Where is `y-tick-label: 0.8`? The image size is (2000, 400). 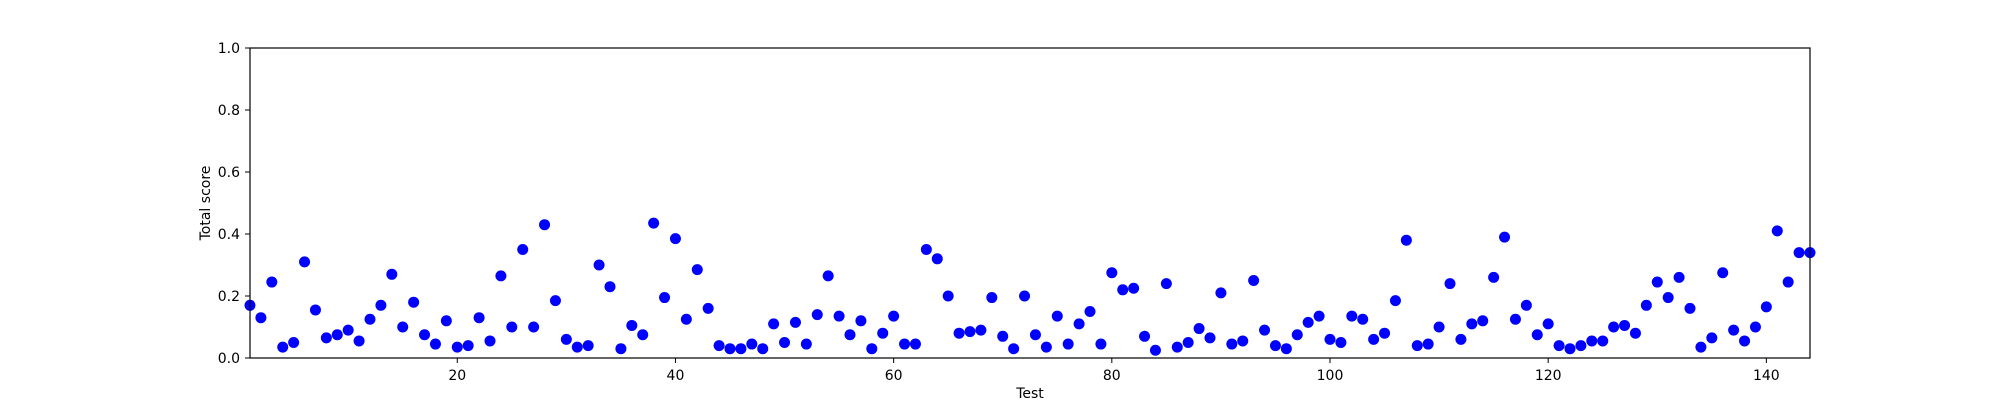
y-tick-label: 0.8 is located at coordinates (229, 111).